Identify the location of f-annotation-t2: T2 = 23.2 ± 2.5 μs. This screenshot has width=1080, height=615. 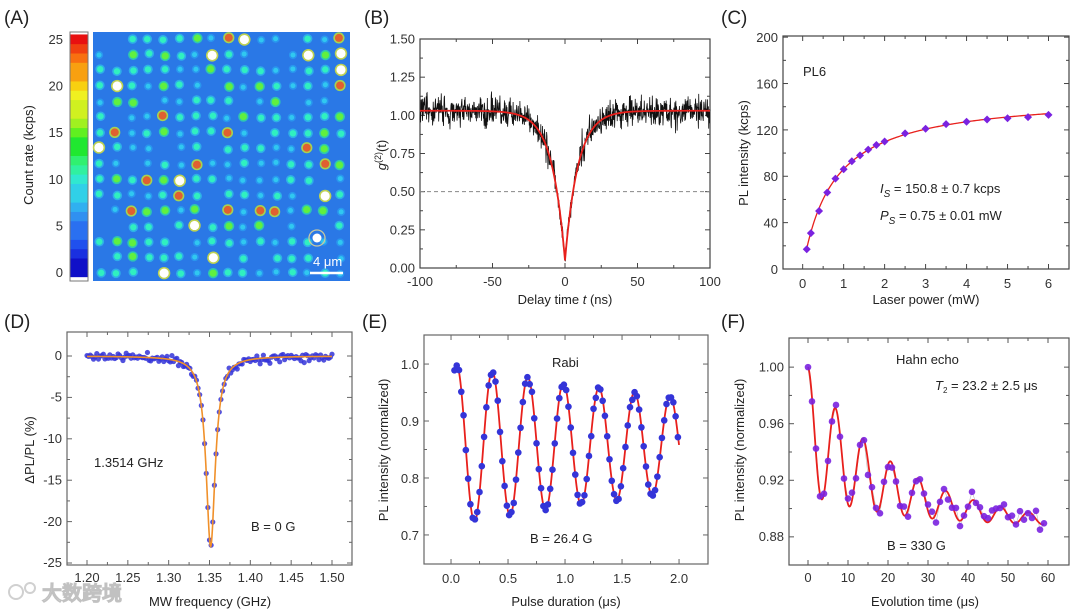
(986, 386).